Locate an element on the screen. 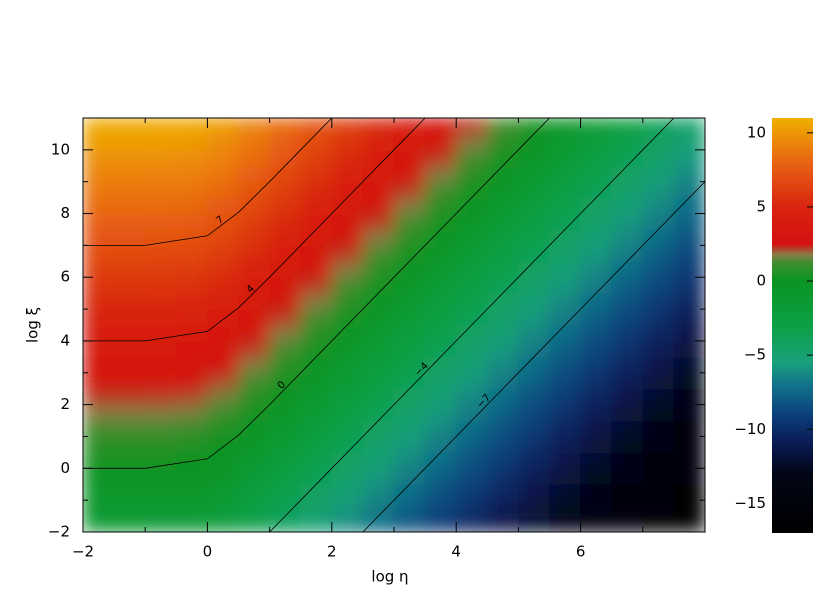 This screenshot has width=830, height=597. y-axis-title: log ξ is located at coordinates (33, 325).